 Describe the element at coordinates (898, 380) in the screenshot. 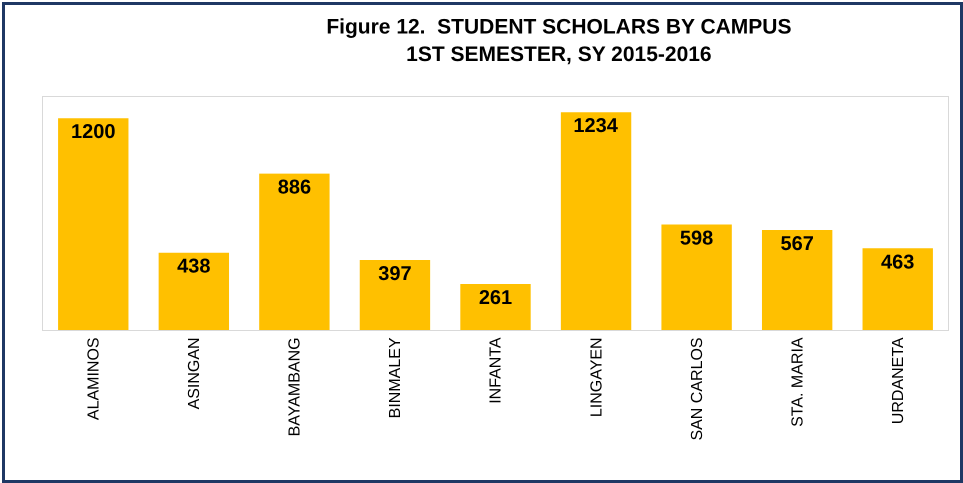

I see `x-tick-label: URDANETA` at that location.